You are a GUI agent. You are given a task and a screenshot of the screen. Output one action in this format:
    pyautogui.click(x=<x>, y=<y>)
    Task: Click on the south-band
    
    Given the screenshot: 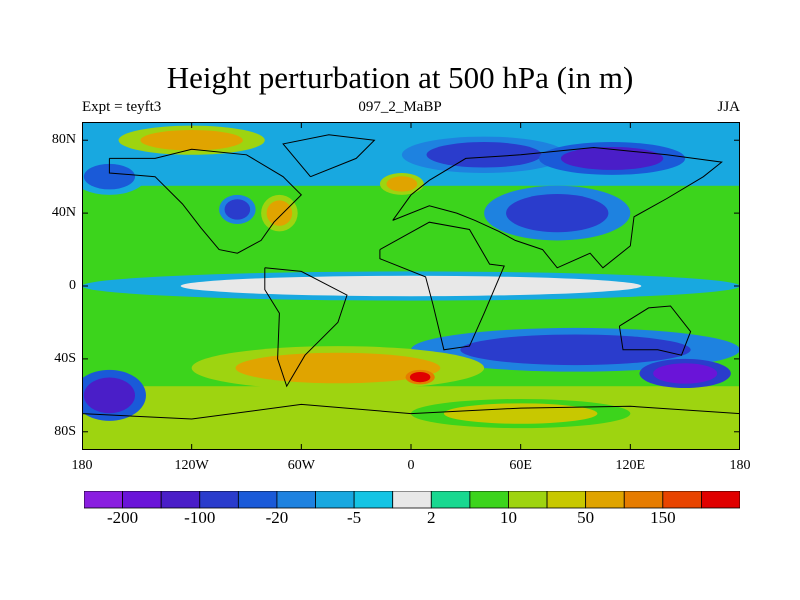 What is the action you would take?
    pyautogui.click(x=411, y=418)
    